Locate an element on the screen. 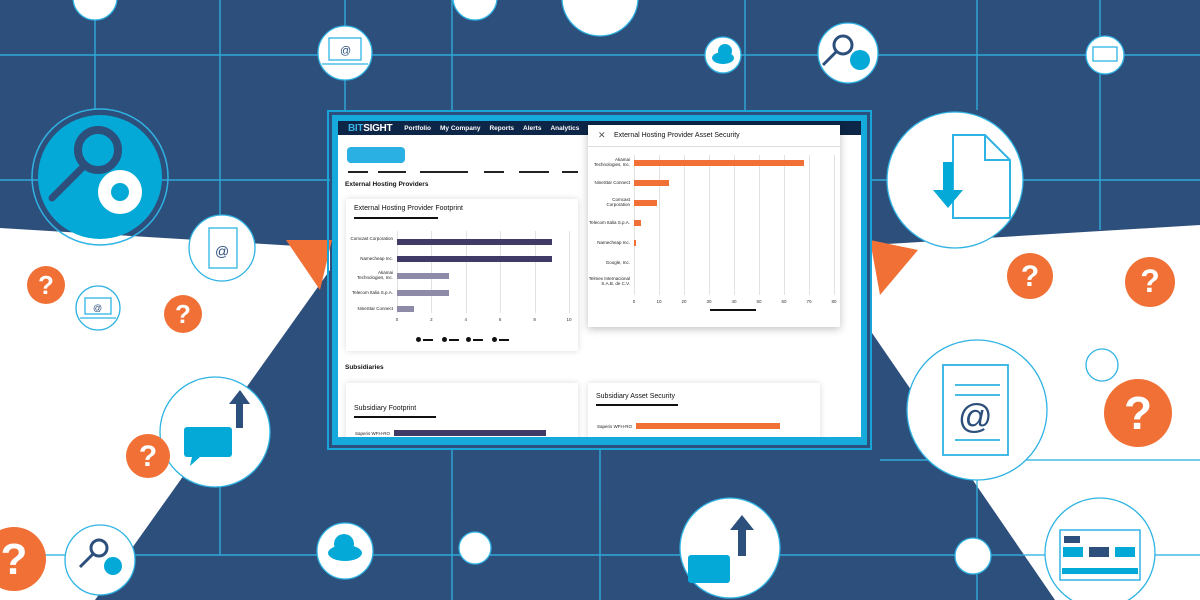 This screenshot has width=1200, height=600. subsidiary-security-card: Subsidiary Asset Security Saperis WFH-RO is located at coordinates (704, 410).